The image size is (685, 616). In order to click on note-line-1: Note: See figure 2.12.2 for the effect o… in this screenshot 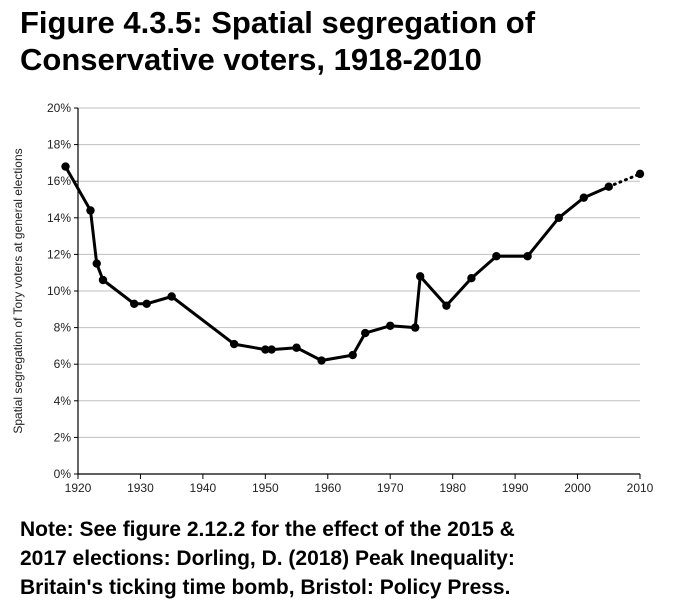, I will do `click(267, 529)`.